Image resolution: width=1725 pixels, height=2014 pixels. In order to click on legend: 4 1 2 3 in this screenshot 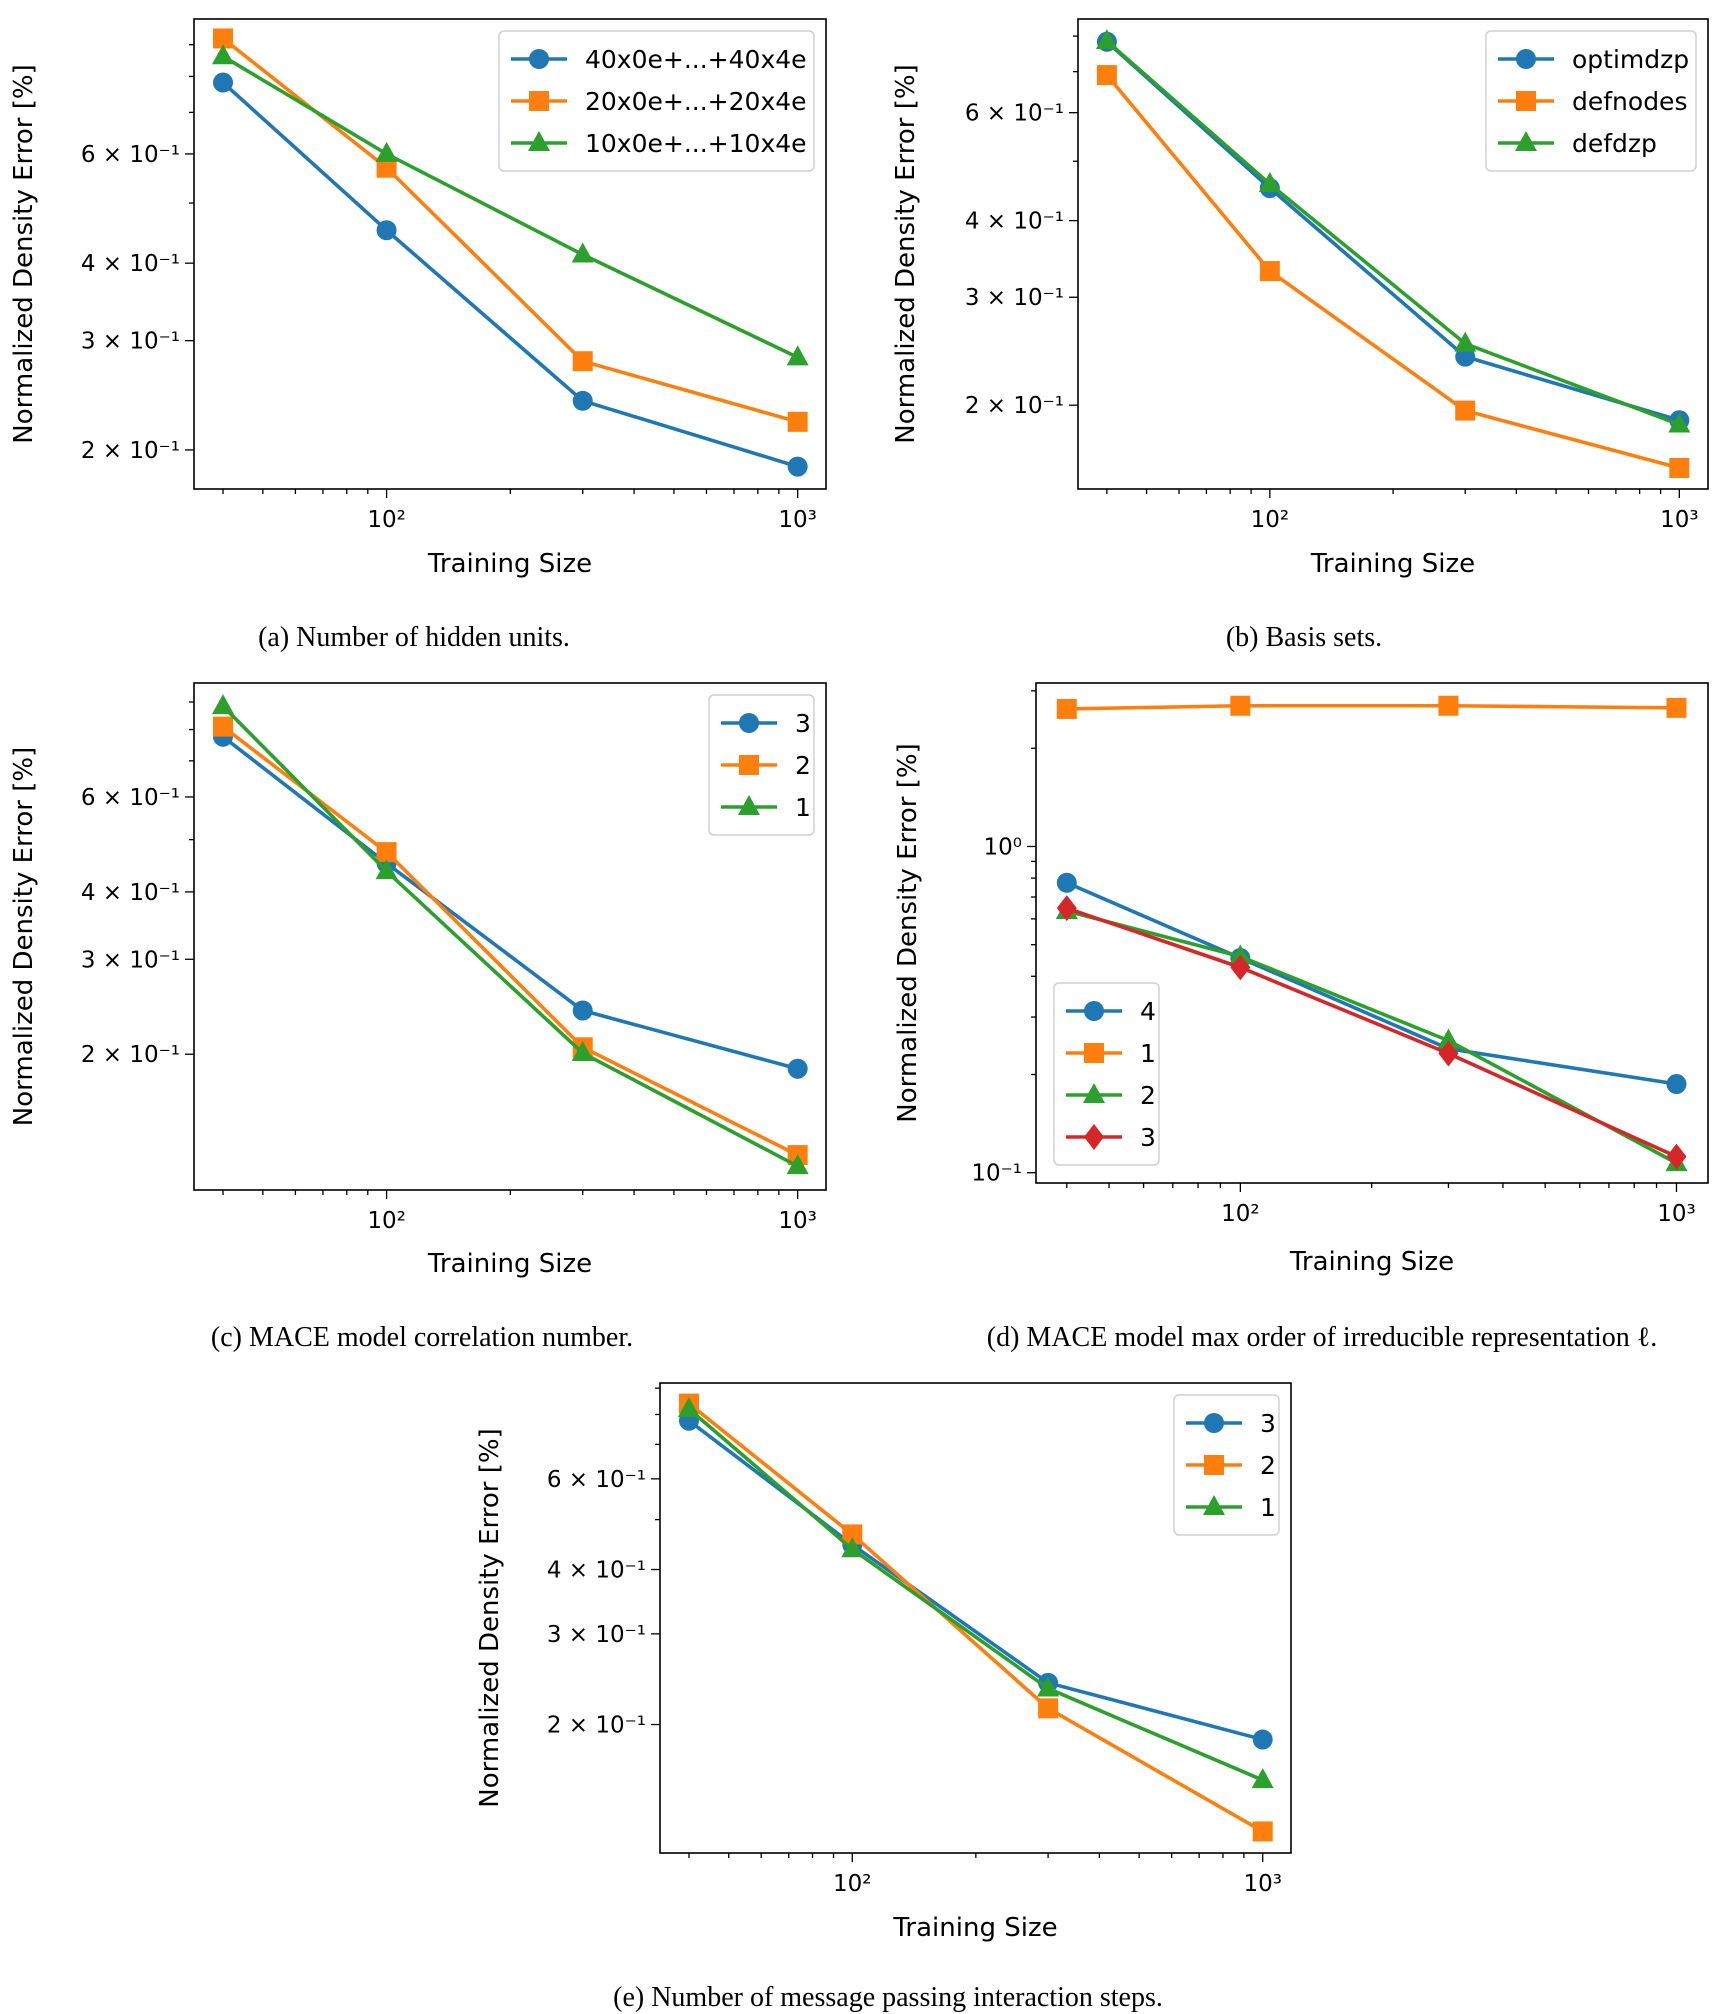, I will do `click(1106, 1074)`.